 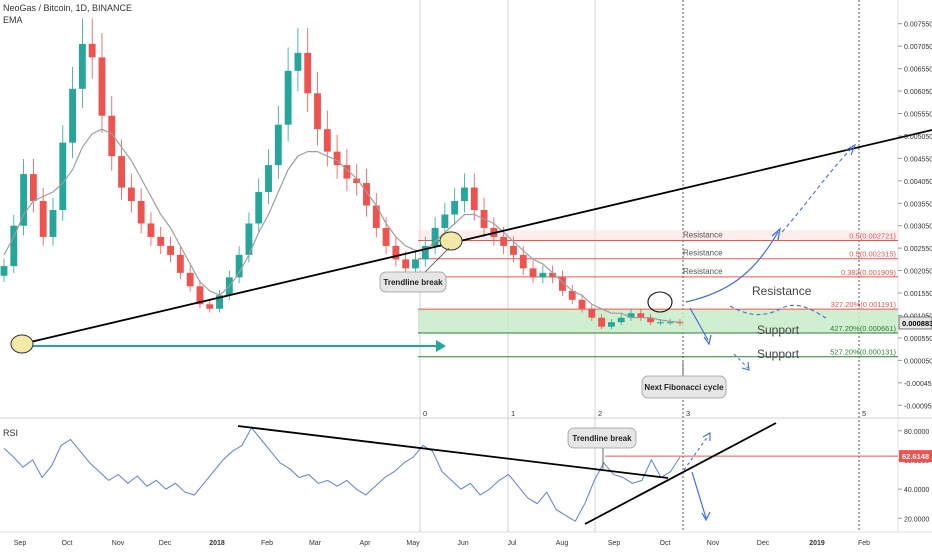 What do you see at coordinates (732, 267) in the screenshot?
I see `projection-up` at bounding box center [732, 267].